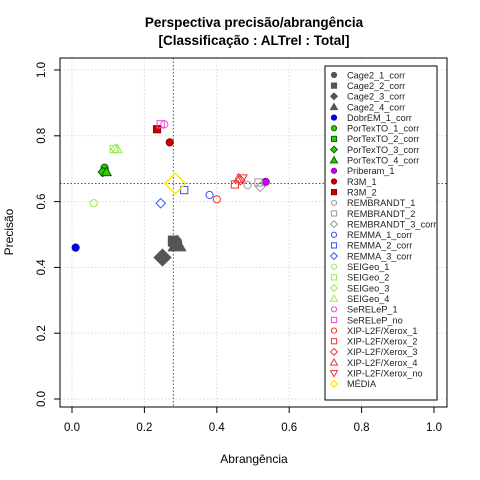  I want to click on legend-label: SEIGeo_3, so click(368, 288).